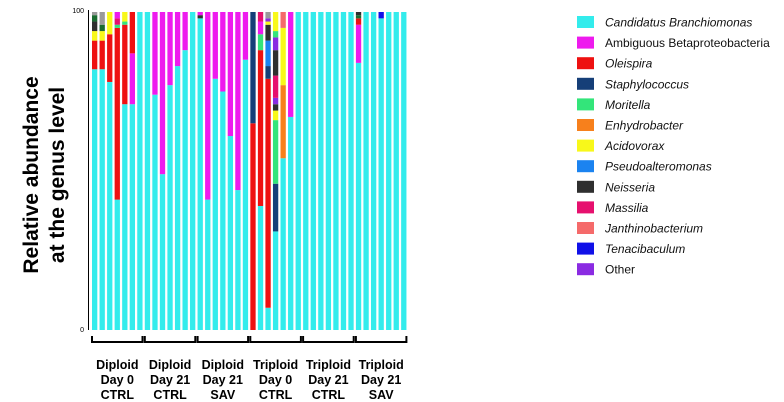  I want to click on group-label-6-line-3: SAV, so click(381, 395).